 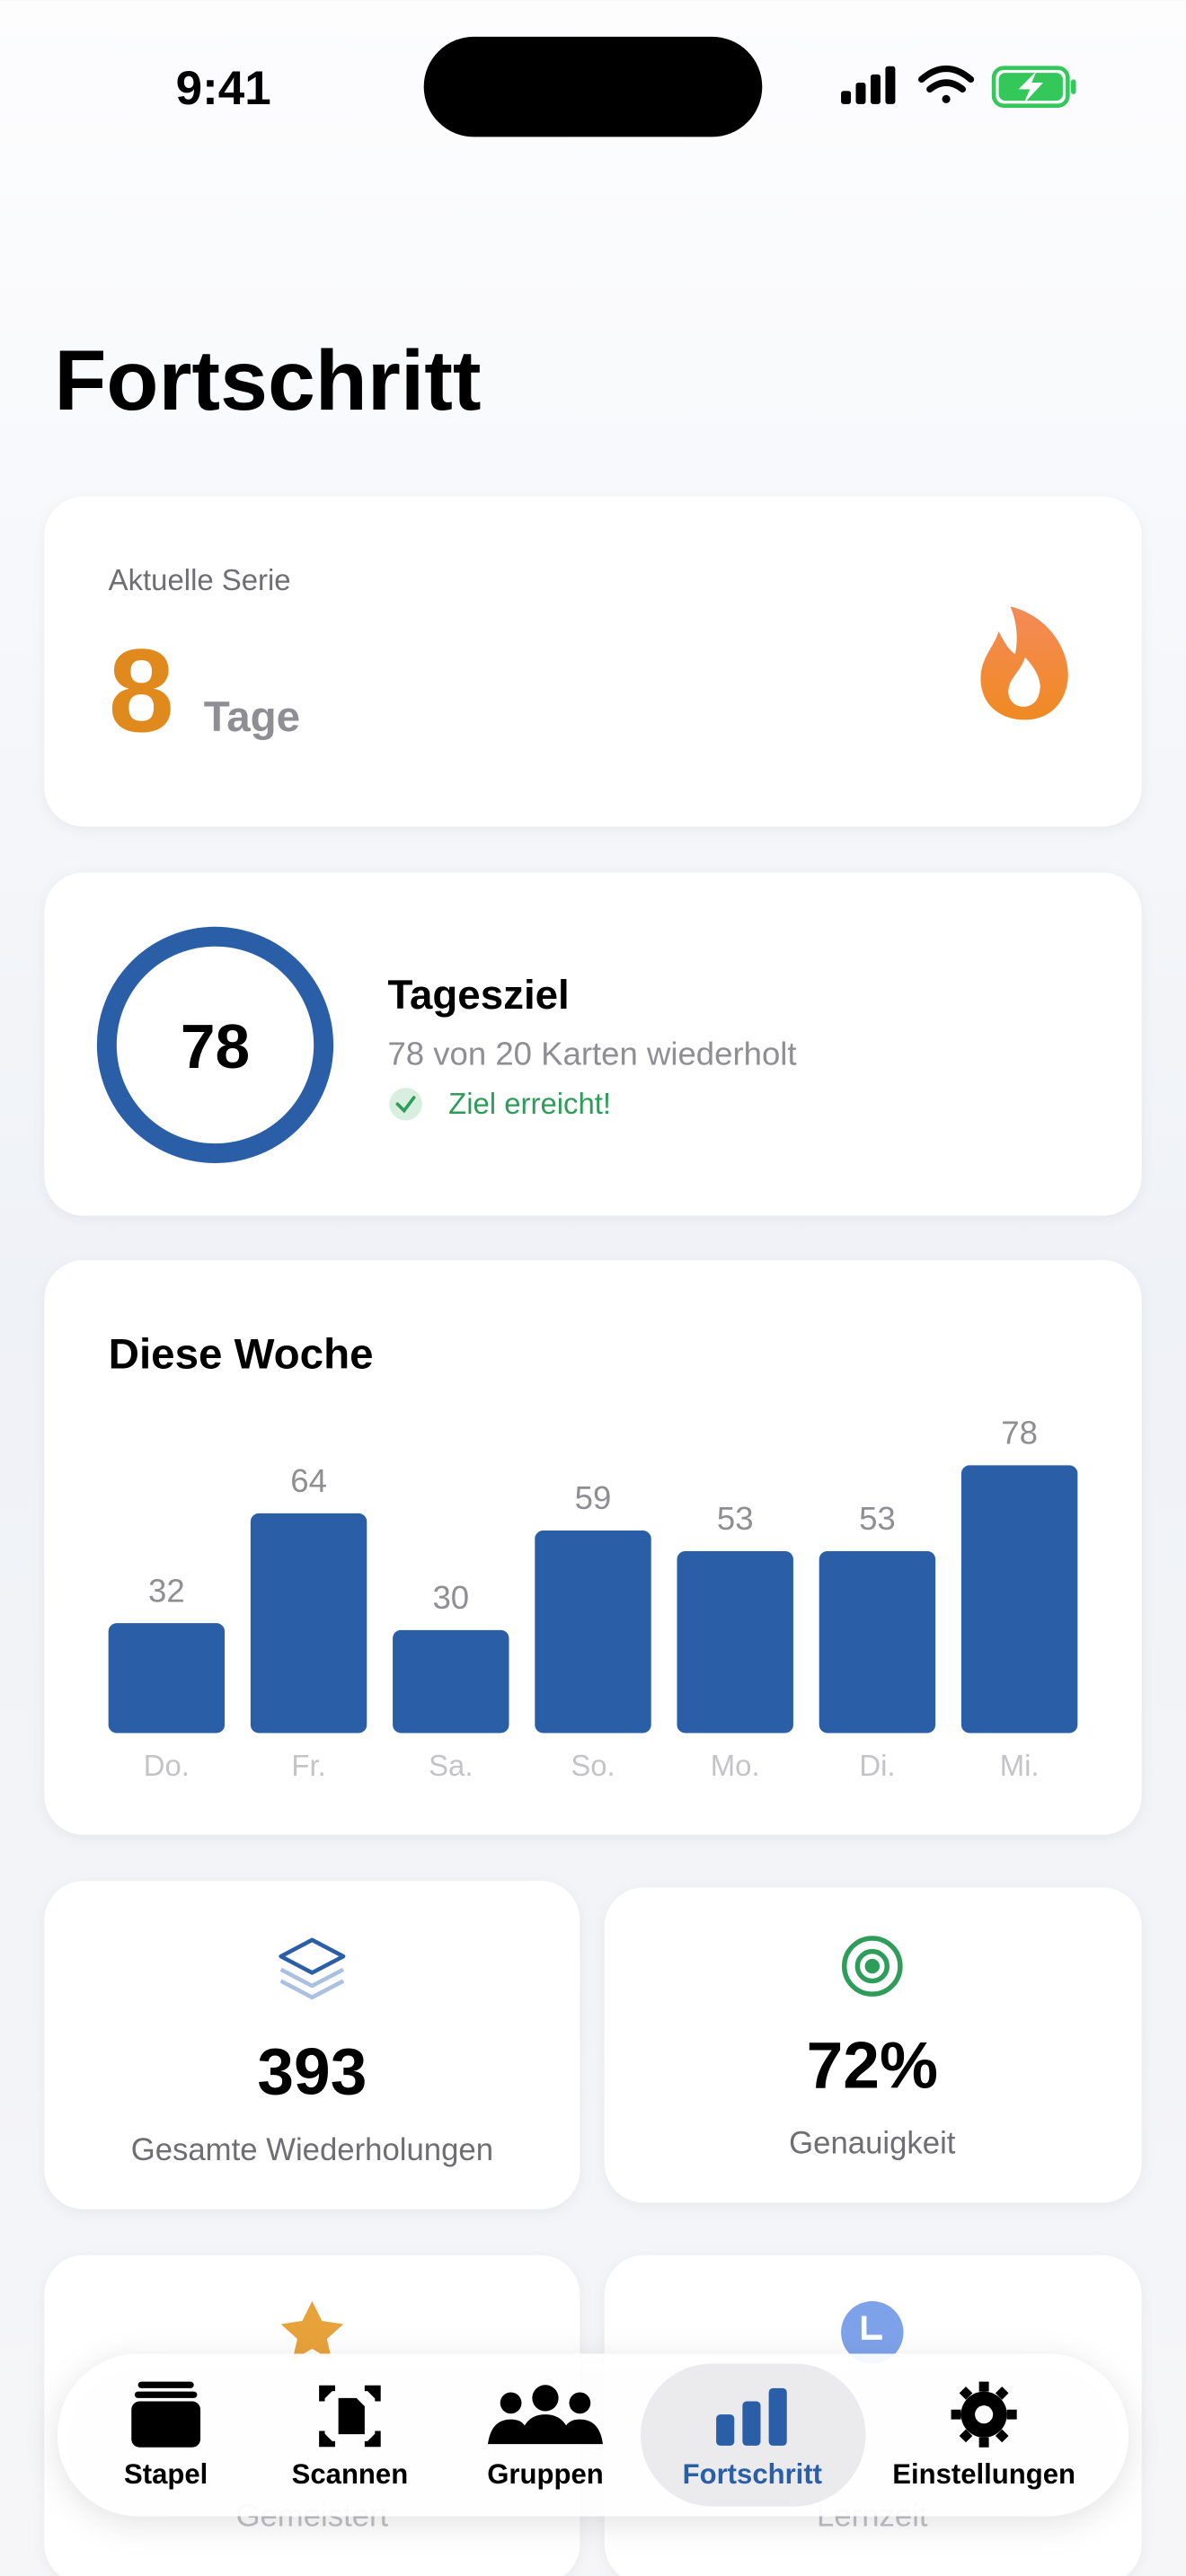 I want to click on streak-label: Aktuelle Serie, so click(x=200, y=579).